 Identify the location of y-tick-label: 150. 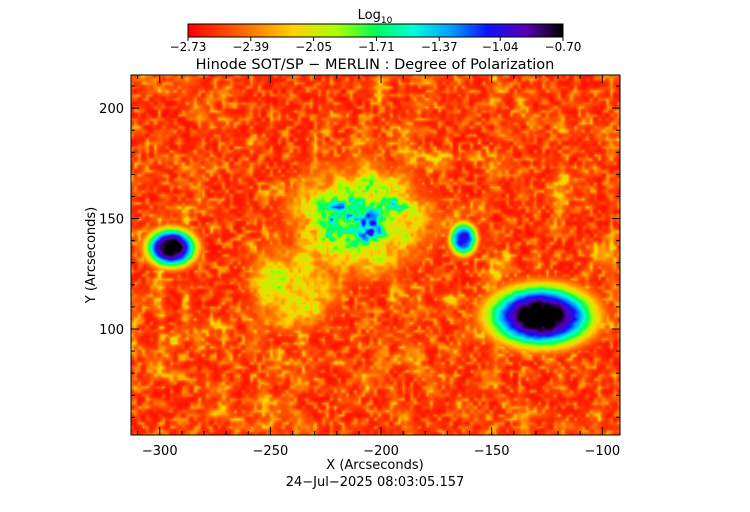
(111, 220).